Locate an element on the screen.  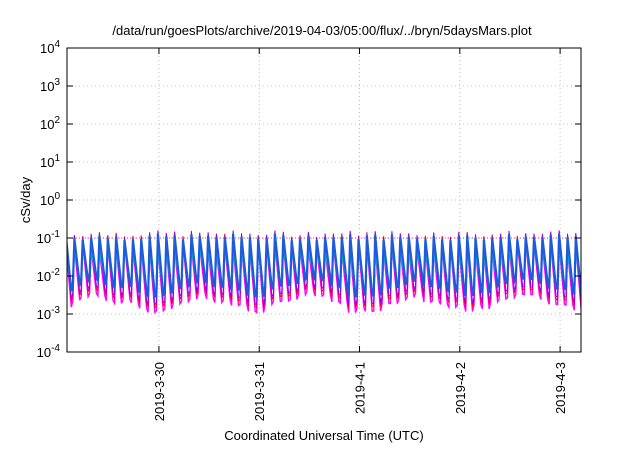
series-line is located at coordinates (324, 266).